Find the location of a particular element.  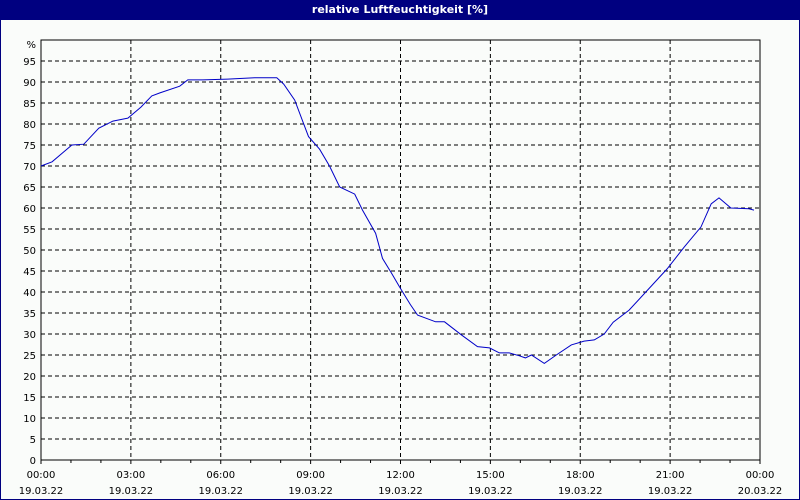

x-tick-time: 06:00 is located at coordinates (220, 475).